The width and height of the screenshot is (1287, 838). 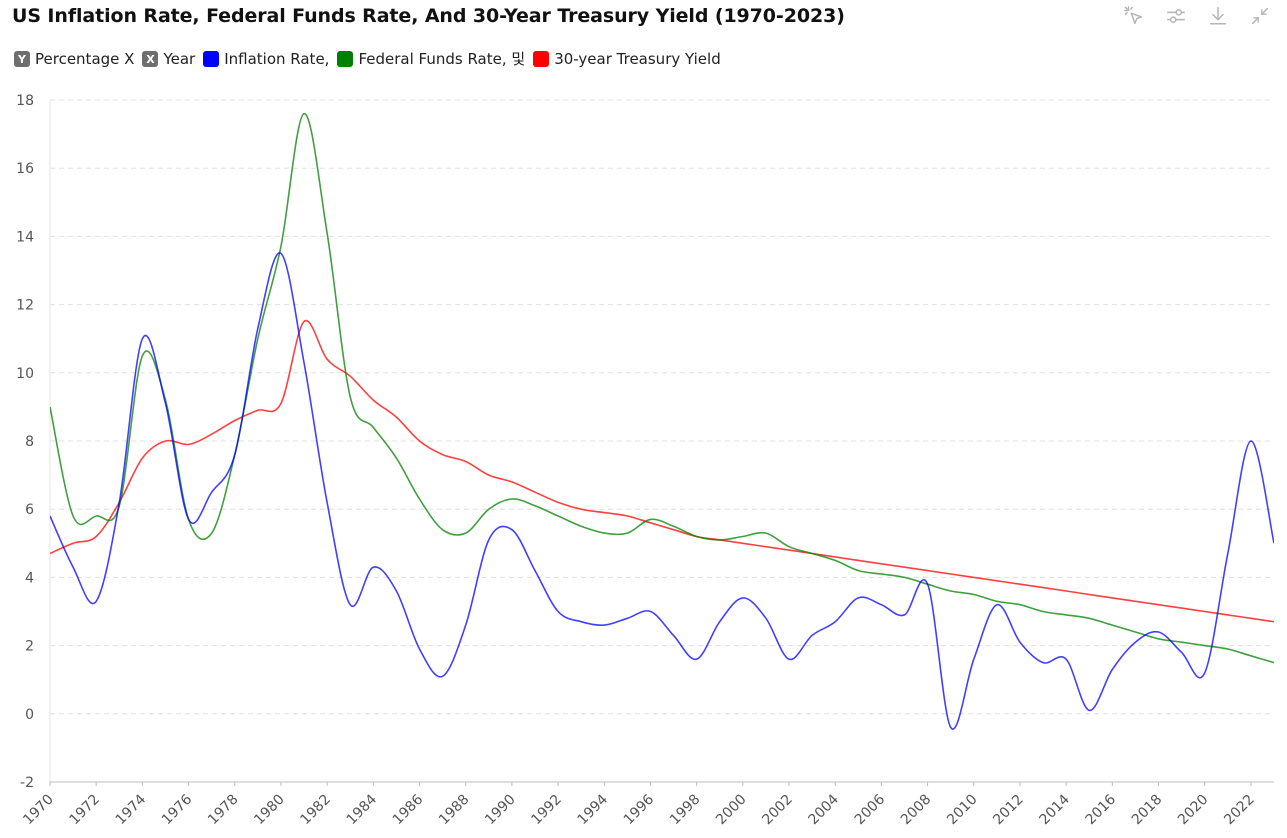 I want to click on legend-item-x-axis: X Year, so click(x=168, y=59).